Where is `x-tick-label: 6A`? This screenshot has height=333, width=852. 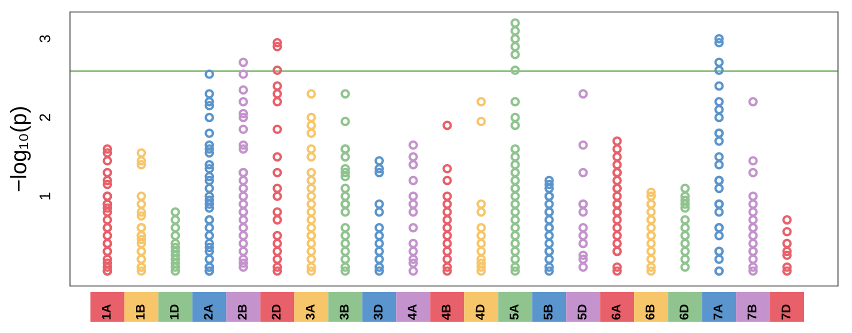
x-tick-label: 6A is located at coordinates (616, 312).